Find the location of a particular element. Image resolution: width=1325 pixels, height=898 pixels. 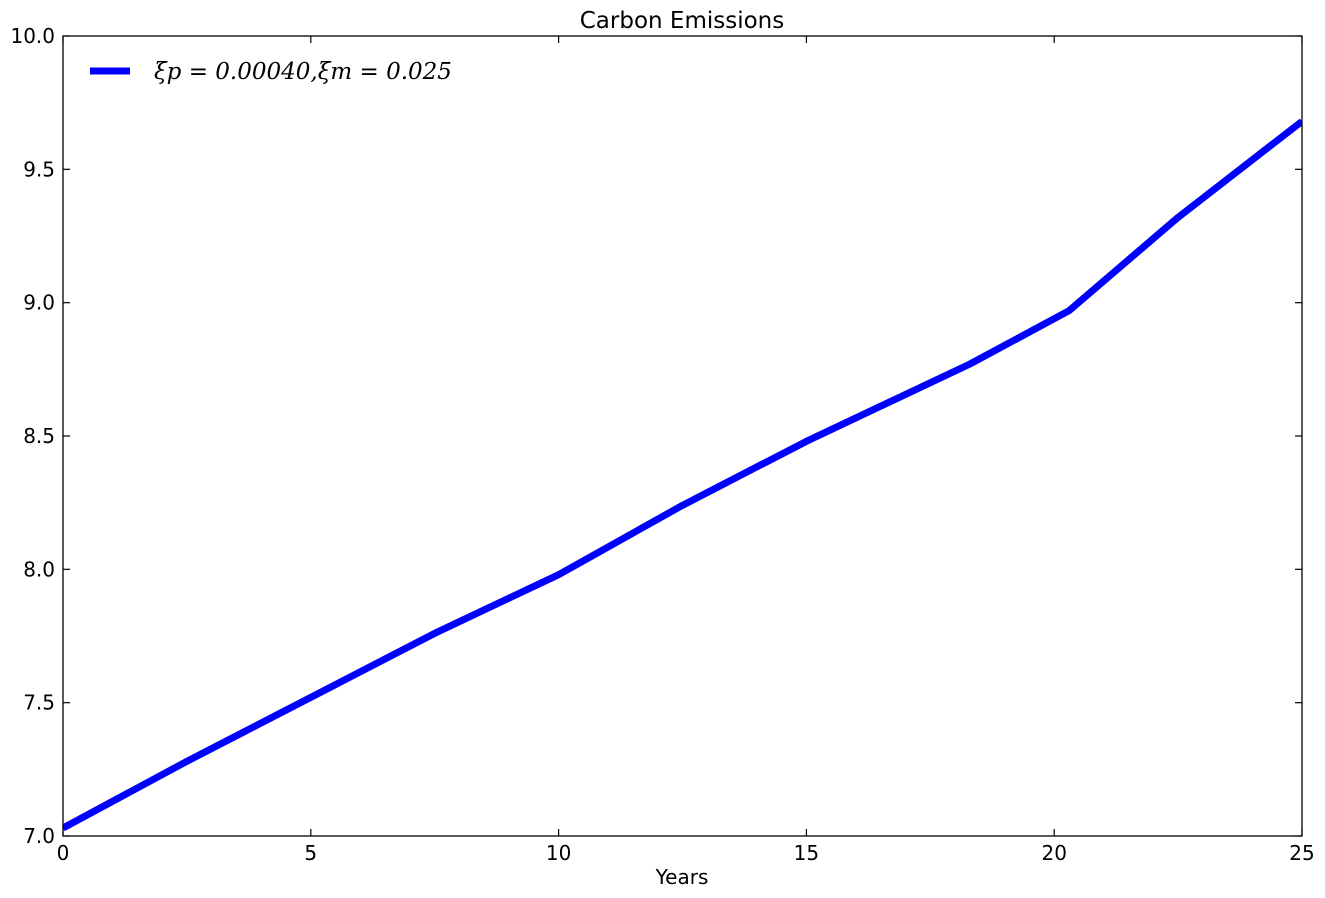

legend-label: ξp = 0.00040,ξm = 0.025 is located at coordinates (303, 72).